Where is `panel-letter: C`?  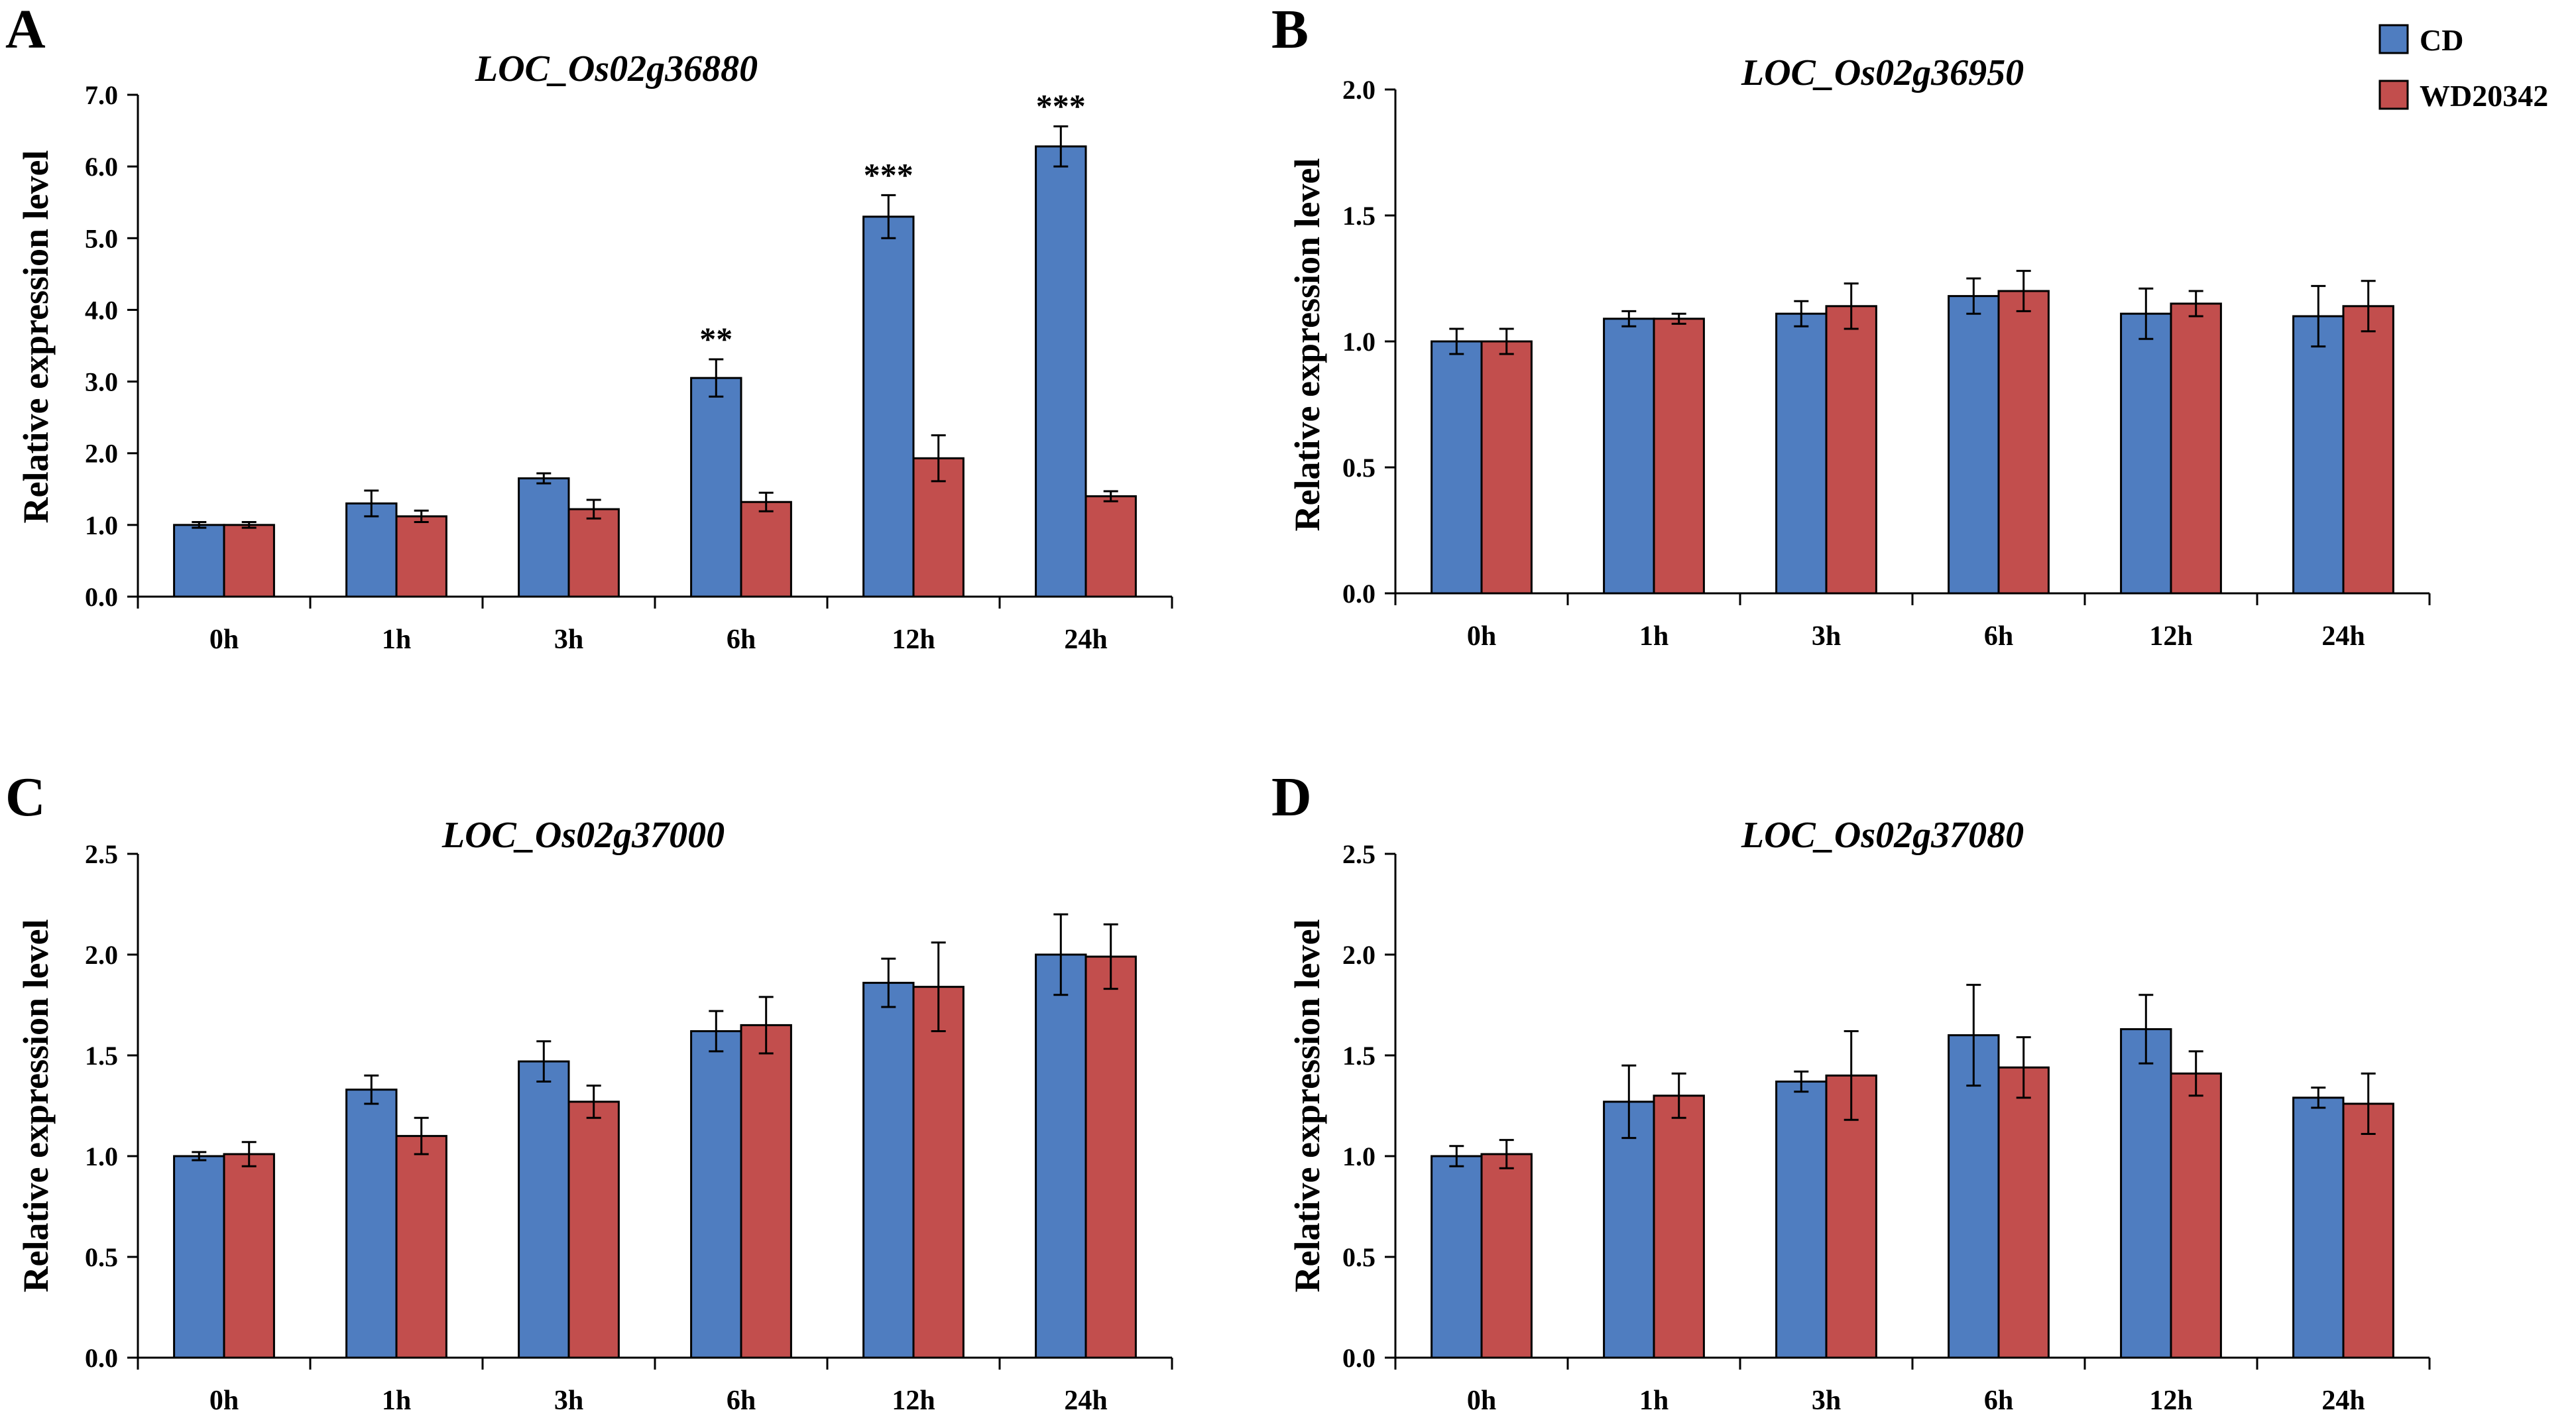 panel-letter: C is located at coordinates (25, 797).